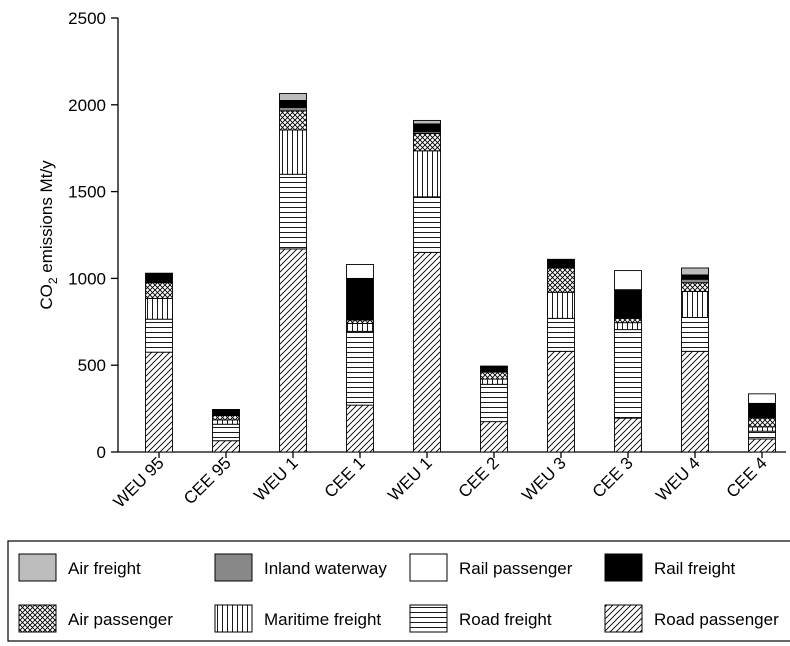  What do you see at coordinates (120, 619) in the screenshot?
I see `legend-label: Air passenger` at bounding box center [120, 619].